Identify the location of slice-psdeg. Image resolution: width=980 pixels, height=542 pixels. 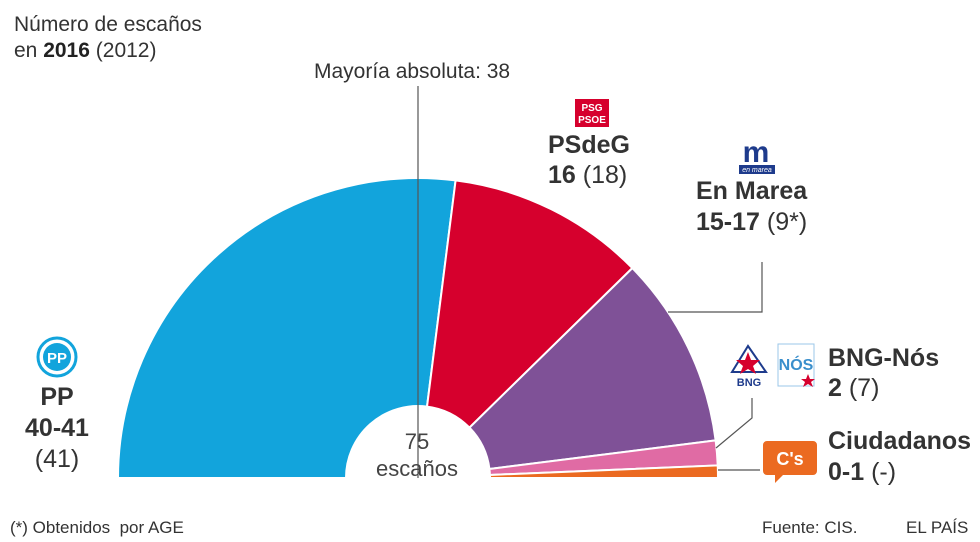
(529, 304).